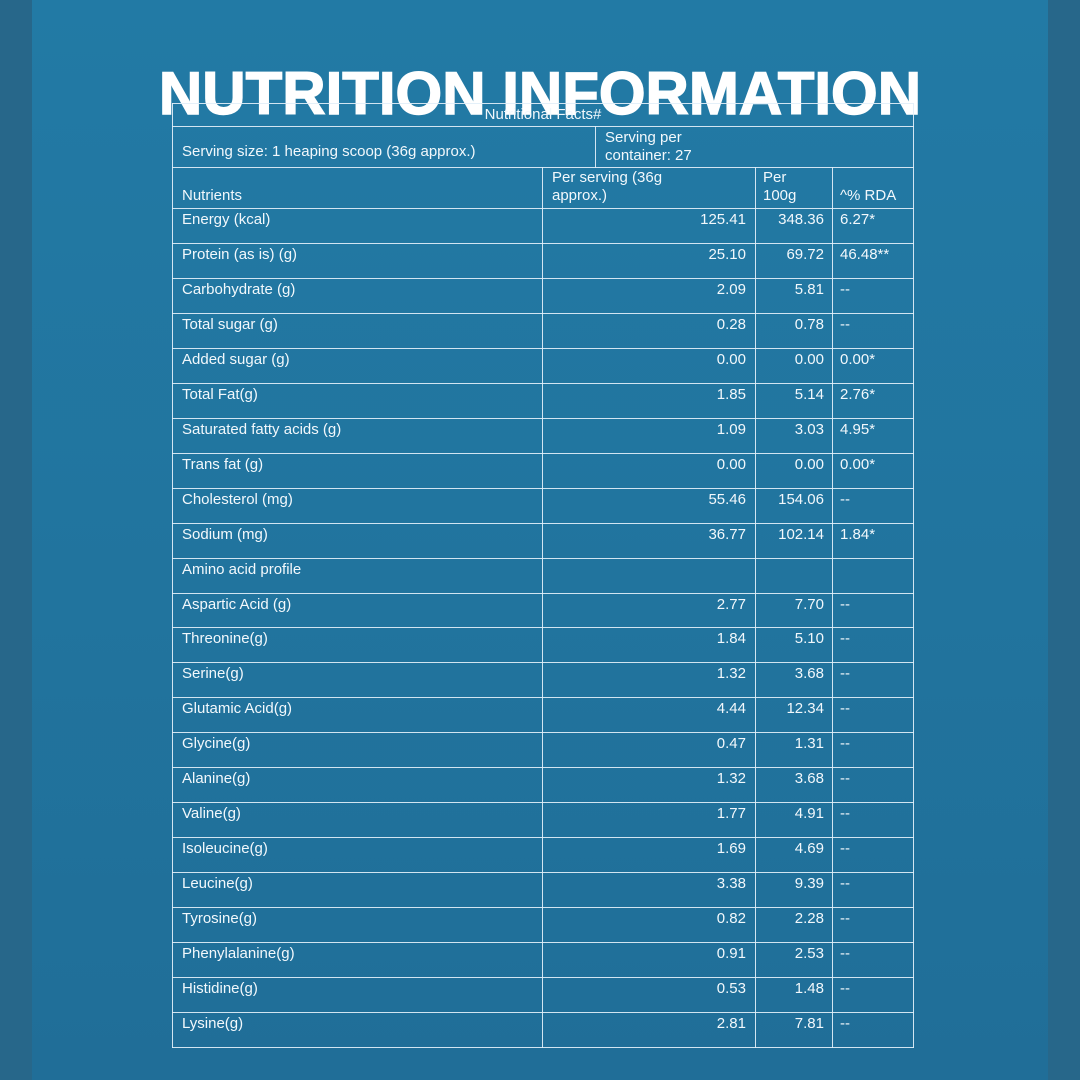 The width and height of the screenshot is (1080, 1080). What do you see at coordinates (649, 994) in the screenshot?
I see `per-serving-value-cell: 0.53` at bounding box center [649, 994].